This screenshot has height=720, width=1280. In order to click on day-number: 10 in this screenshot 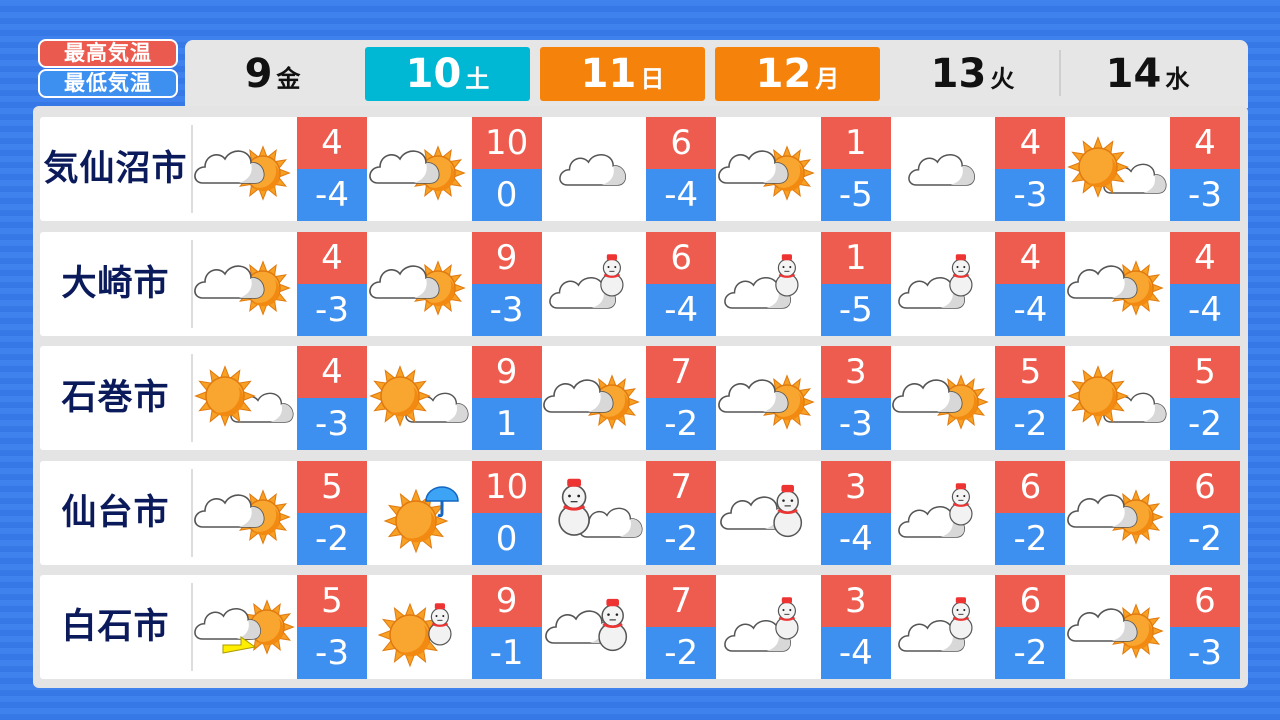, I will do `click(433, 74)`.